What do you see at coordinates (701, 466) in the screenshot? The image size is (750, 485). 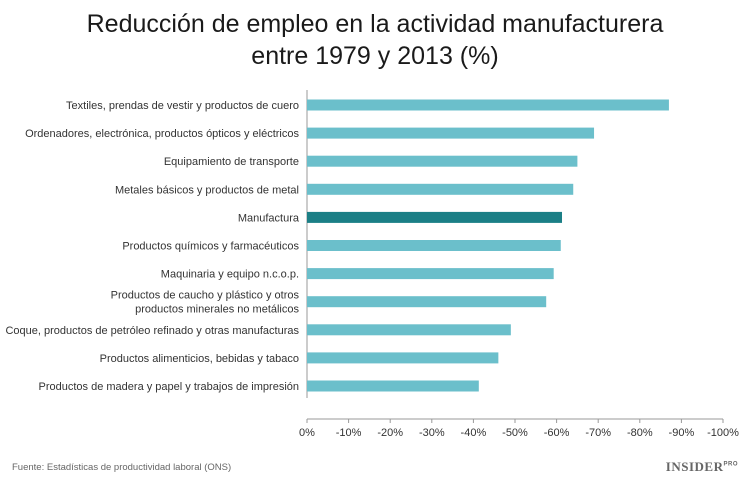 I see `insider-pro-logo: INSIDERPRO` at bounding box center [701, 466].